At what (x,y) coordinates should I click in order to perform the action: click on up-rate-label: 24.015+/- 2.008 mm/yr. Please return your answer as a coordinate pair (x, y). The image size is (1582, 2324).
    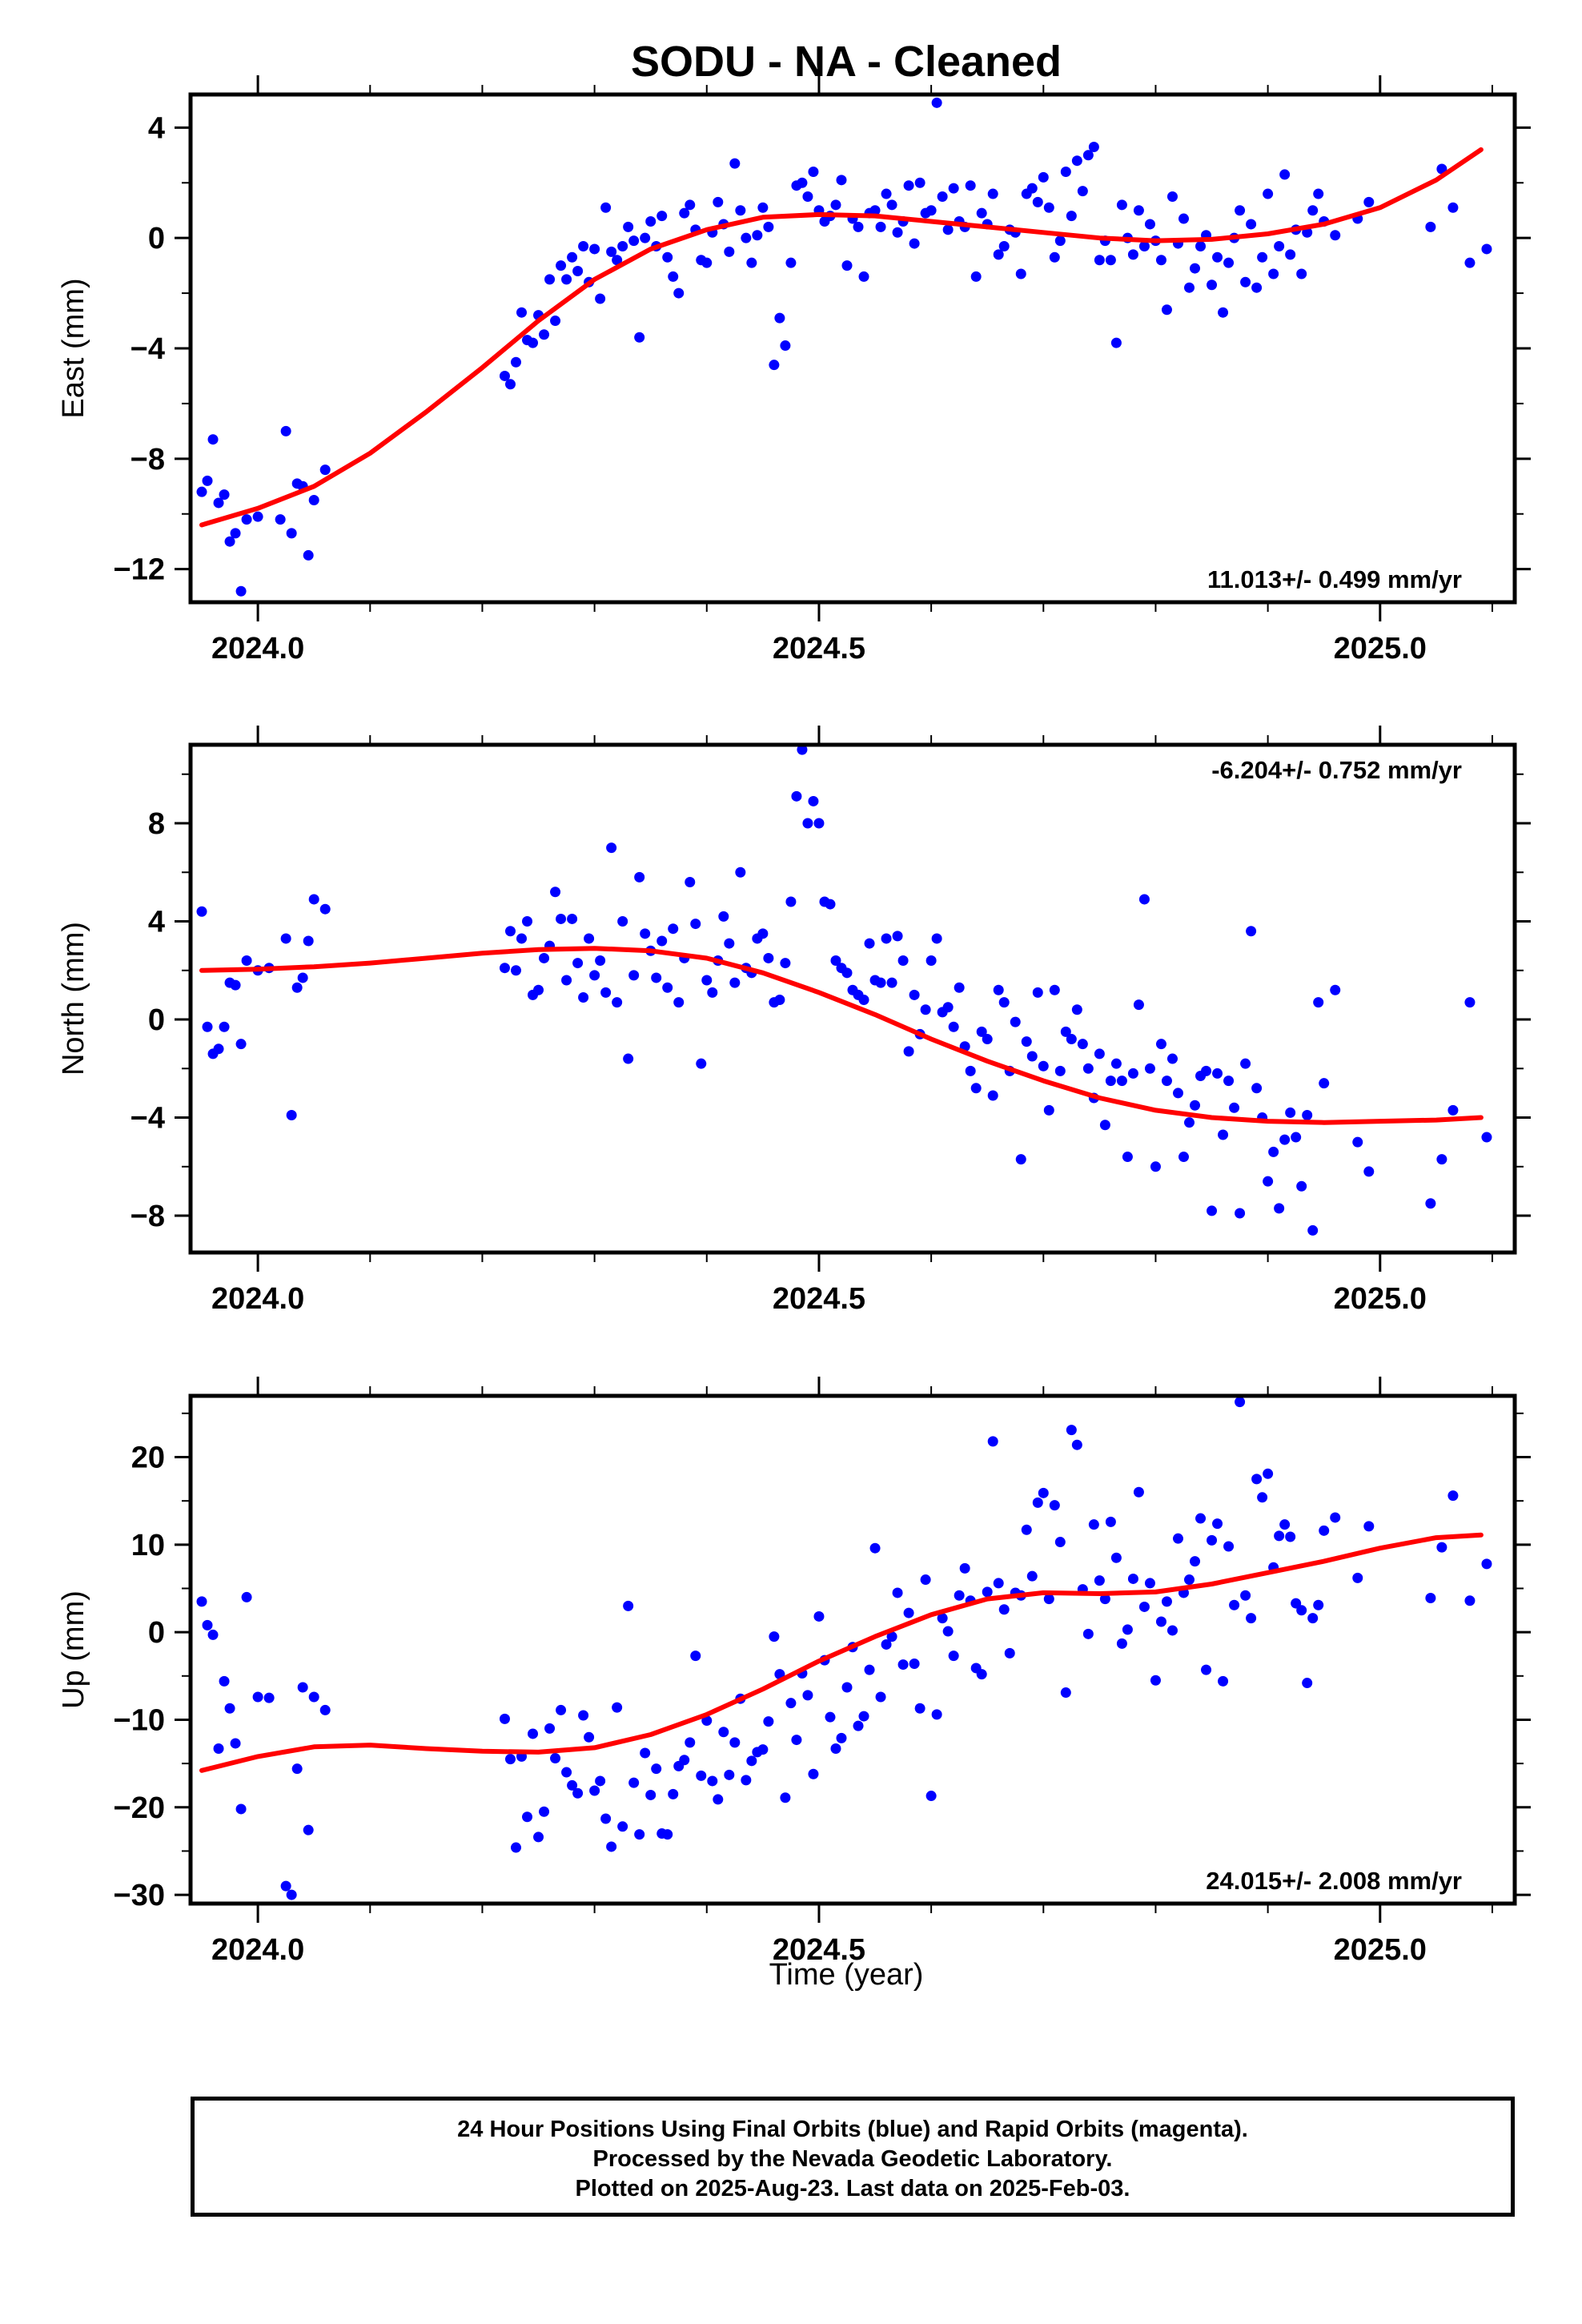
    Looking at the image, I should click on (1334, 1881).